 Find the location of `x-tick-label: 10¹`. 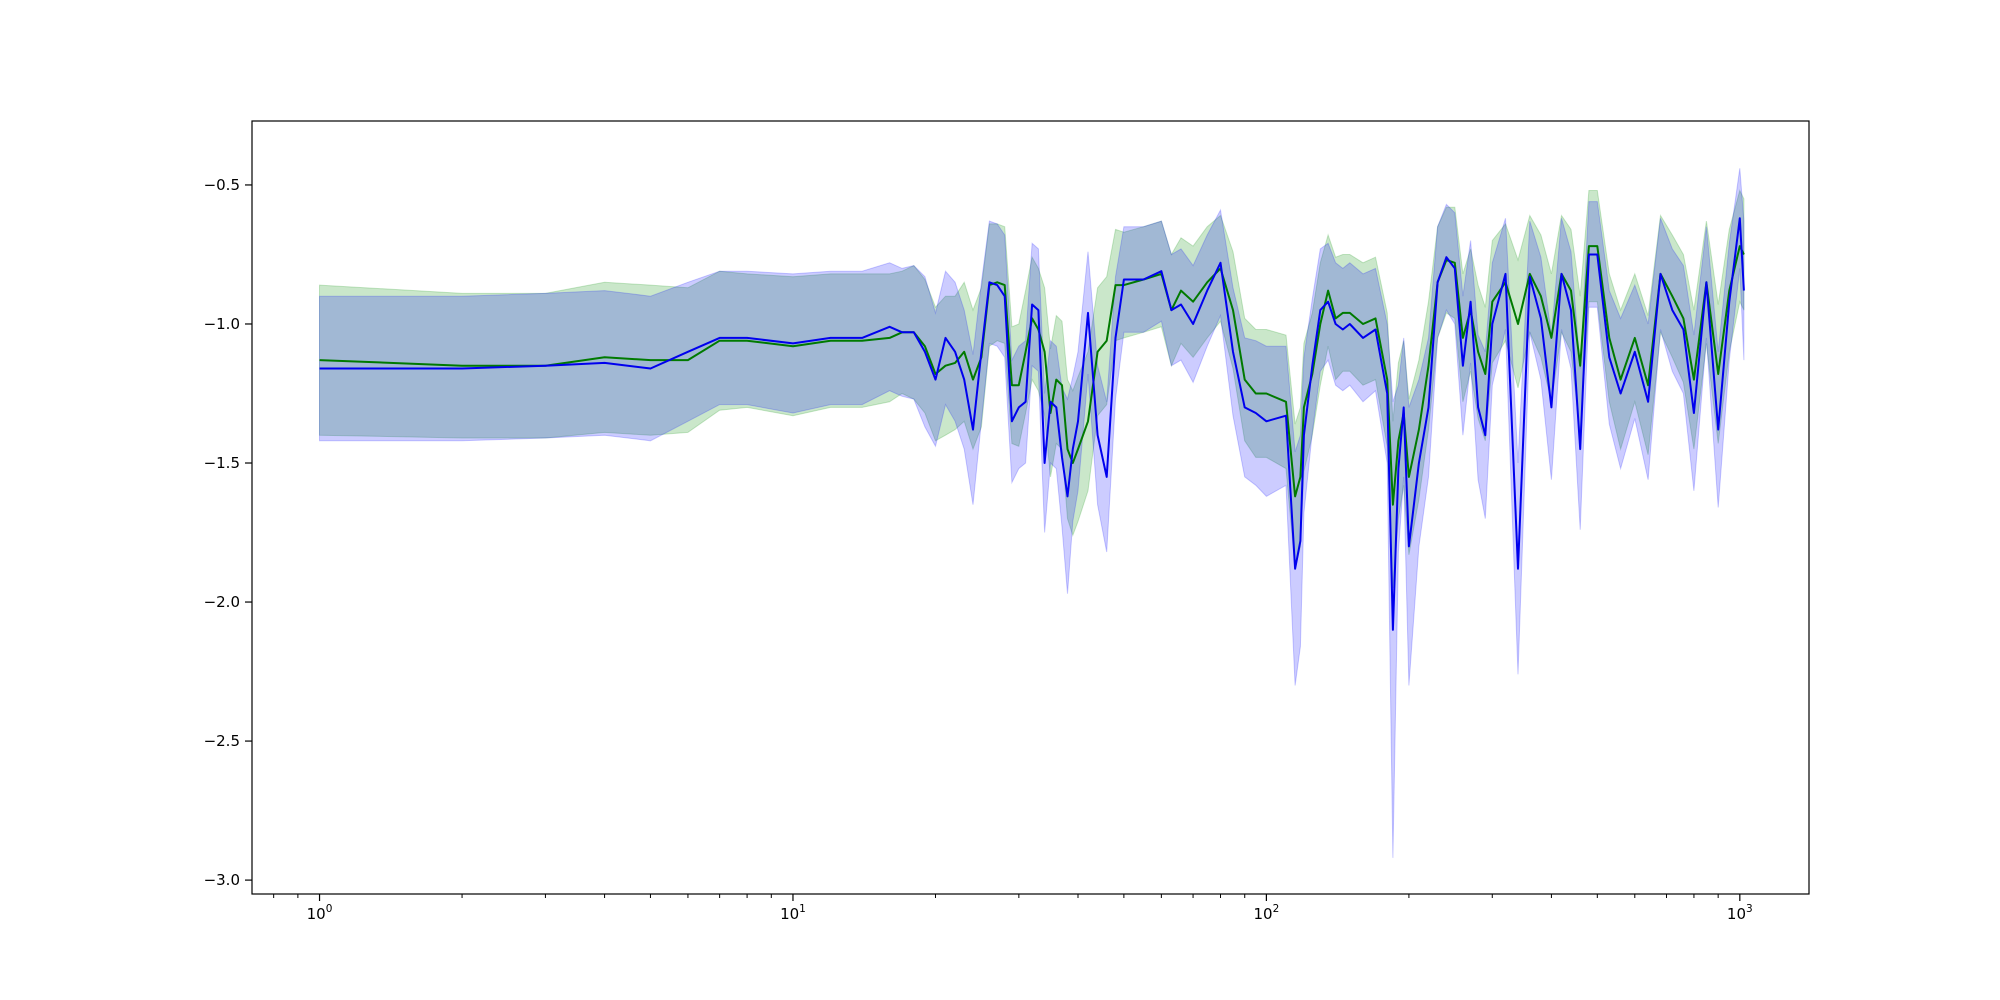

x-tick-label: 10¹ is located at coordinates (793, 913).